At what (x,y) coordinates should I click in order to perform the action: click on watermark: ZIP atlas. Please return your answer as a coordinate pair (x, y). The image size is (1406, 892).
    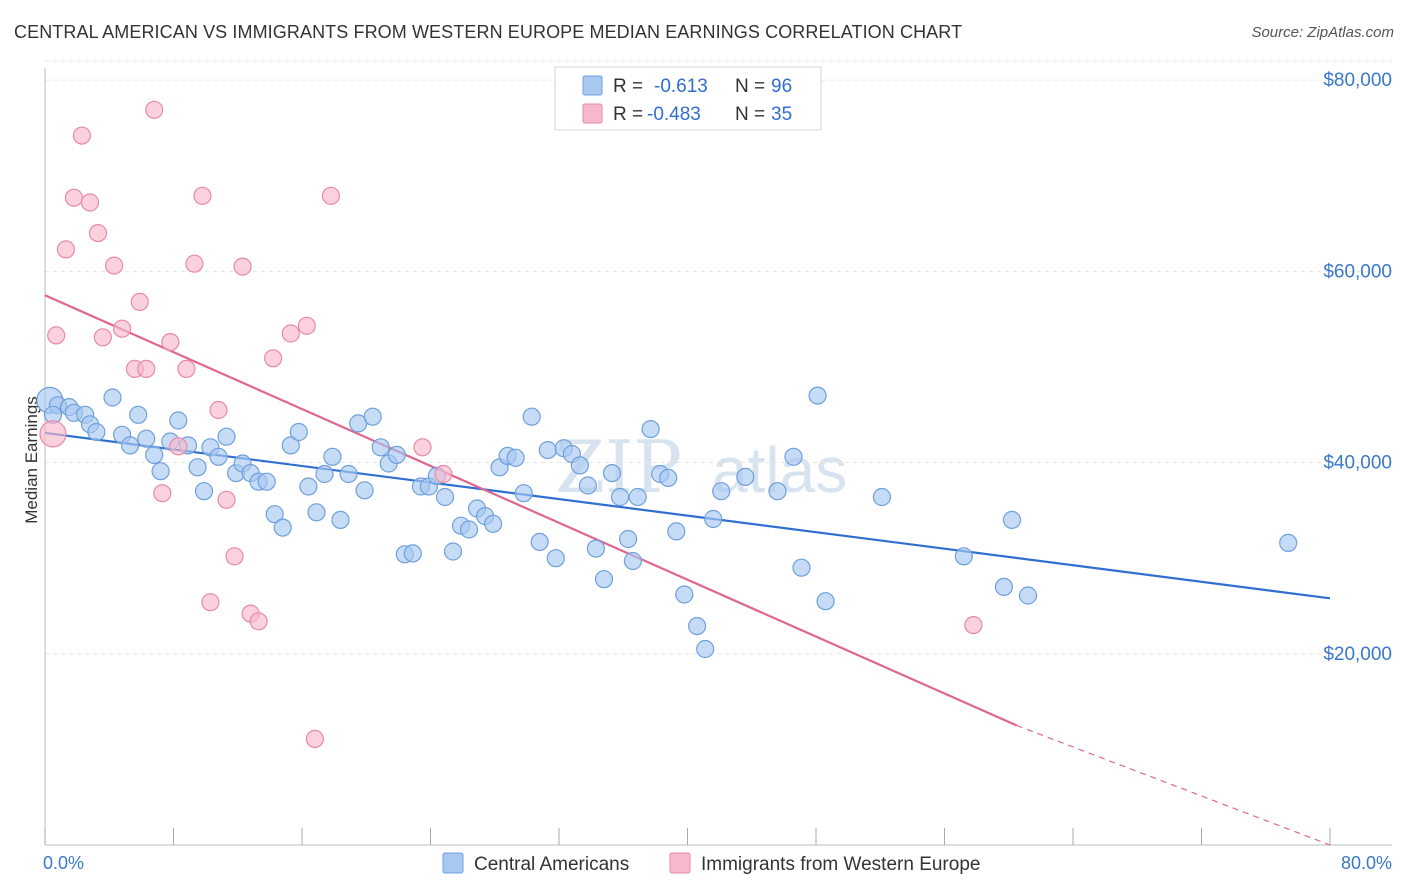
    Looking at the image, I should click on (701, 467).